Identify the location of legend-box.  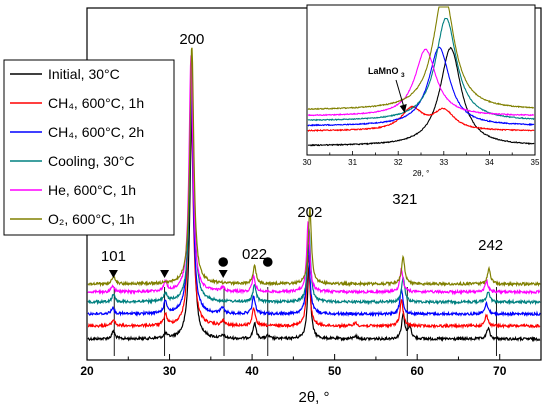
(89, 147).